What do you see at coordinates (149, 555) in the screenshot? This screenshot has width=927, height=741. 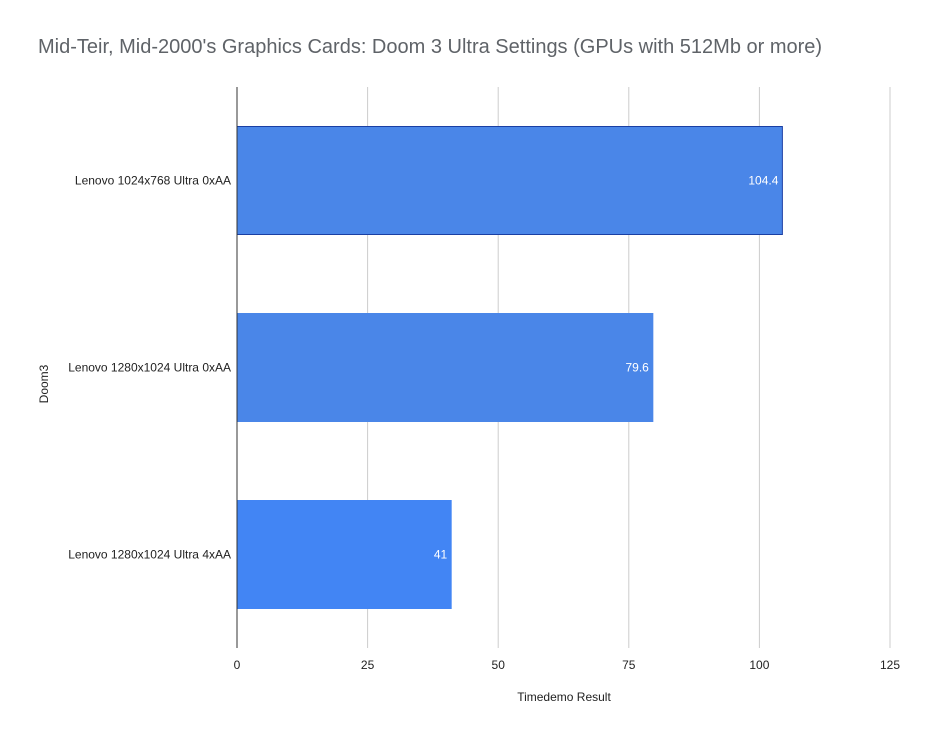 I see `category-label: Lenovo 1280x1024 Ultra 4xAA` at bounding box center [149, 555].